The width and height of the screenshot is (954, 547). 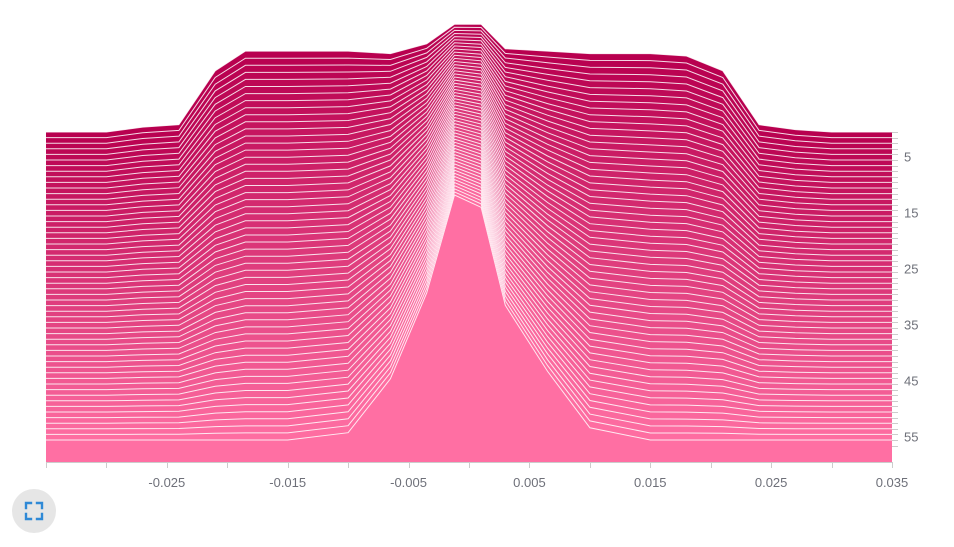 I want to click on fullscreen-button, so click(x=34, y=511).